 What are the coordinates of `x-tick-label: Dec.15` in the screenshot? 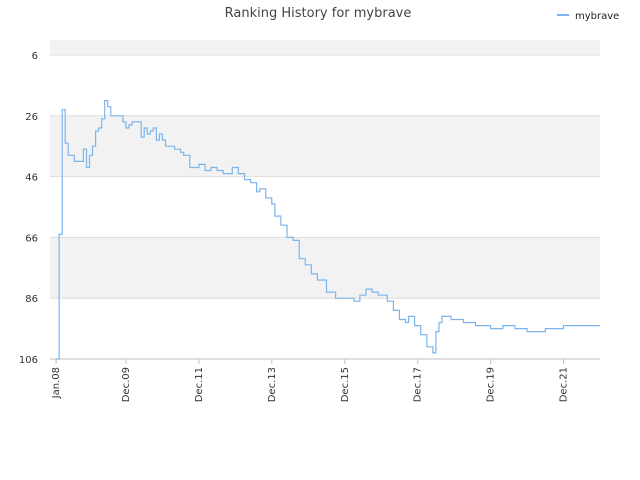 It's located at (345, 384).